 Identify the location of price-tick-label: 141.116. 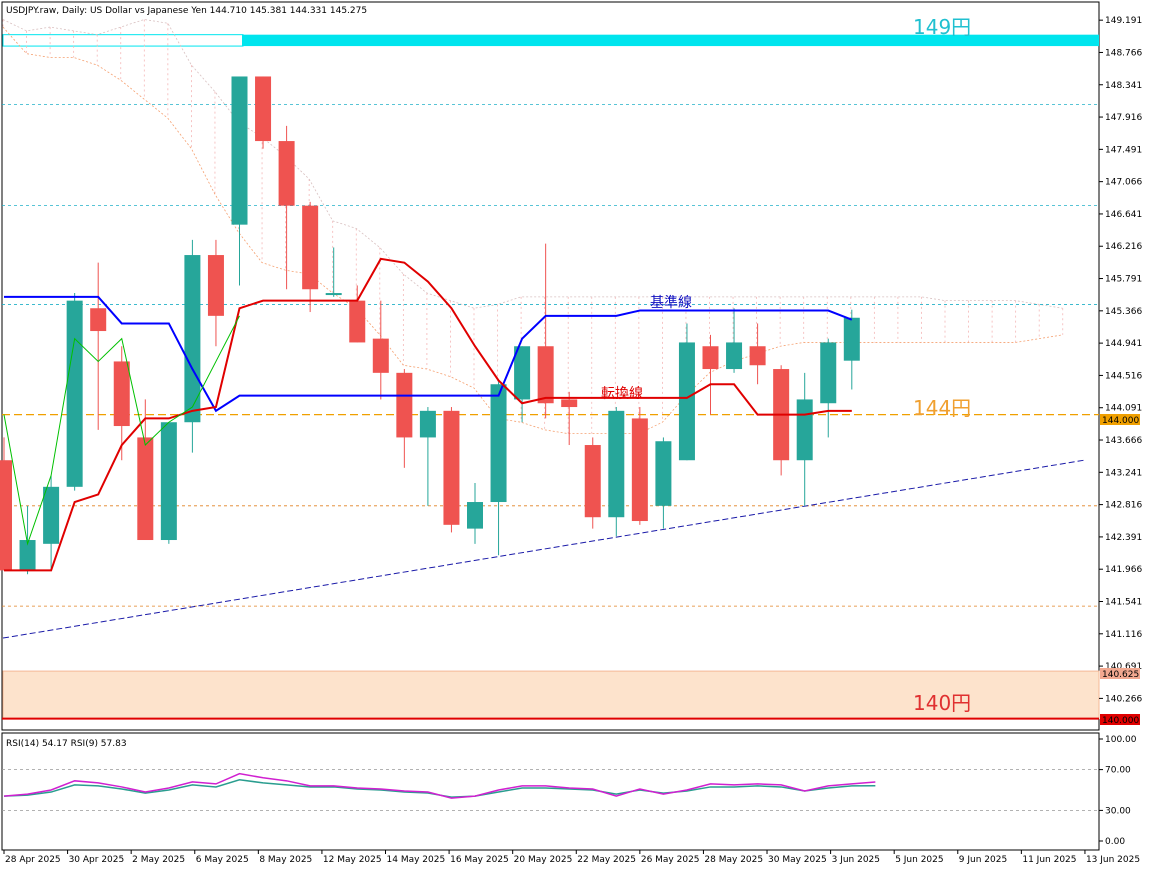
(1123, 635).